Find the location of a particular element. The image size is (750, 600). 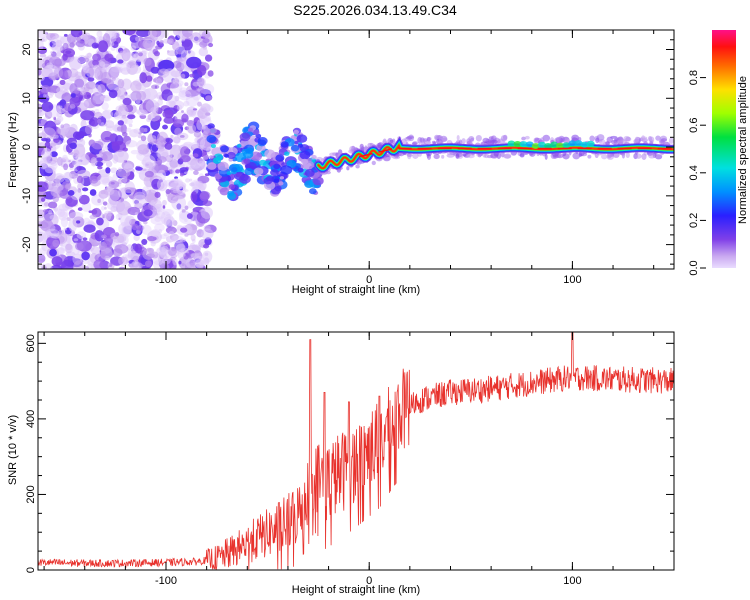

y-tick-label: 10 is located at coordinates (27, 98).